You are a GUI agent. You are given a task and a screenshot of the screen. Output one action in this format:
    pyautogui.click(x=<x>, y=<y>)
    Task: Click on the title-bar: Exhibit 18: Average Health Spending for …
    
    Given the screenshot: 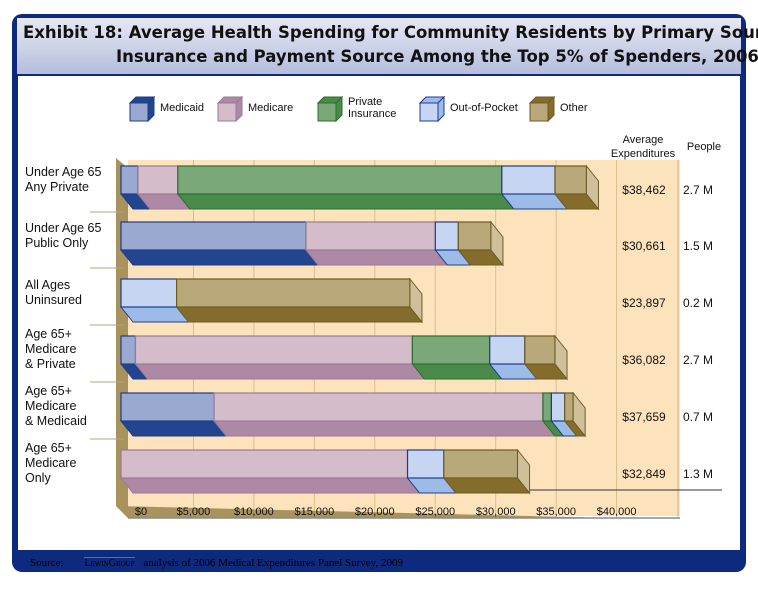 What is the action you would take?
    pyautogui.click(x=387, y=46)
    